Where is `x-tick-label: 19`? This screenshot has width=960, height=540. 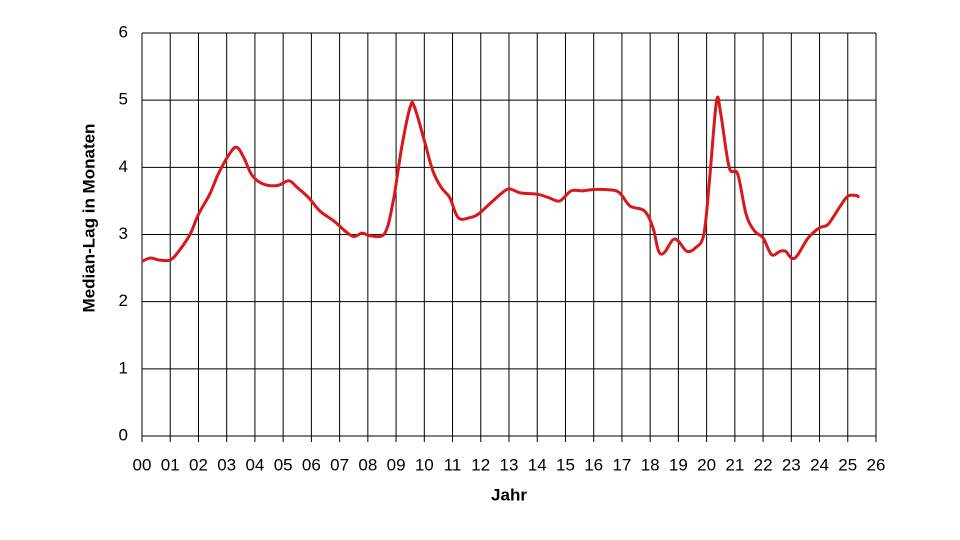 x-tick-label: 19 is located at coordinates (678, 464).